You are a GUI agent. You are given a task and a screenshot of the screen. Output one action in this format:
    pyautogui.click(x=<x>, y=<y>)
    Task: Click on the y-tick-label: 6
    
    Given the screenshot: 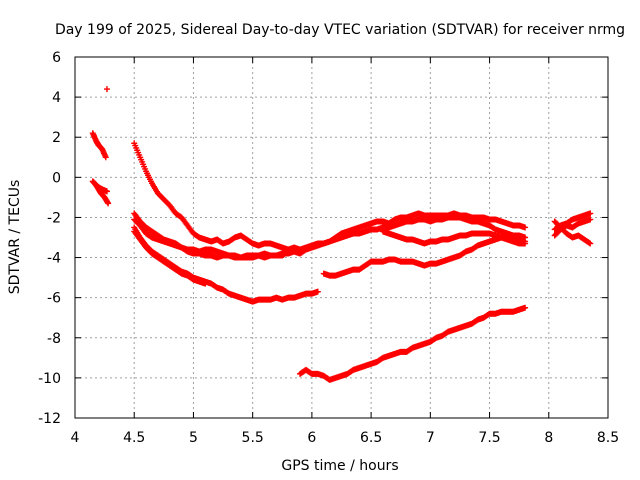 What is the action you would take?
    pyautogui.click(x=56, y=58)
    